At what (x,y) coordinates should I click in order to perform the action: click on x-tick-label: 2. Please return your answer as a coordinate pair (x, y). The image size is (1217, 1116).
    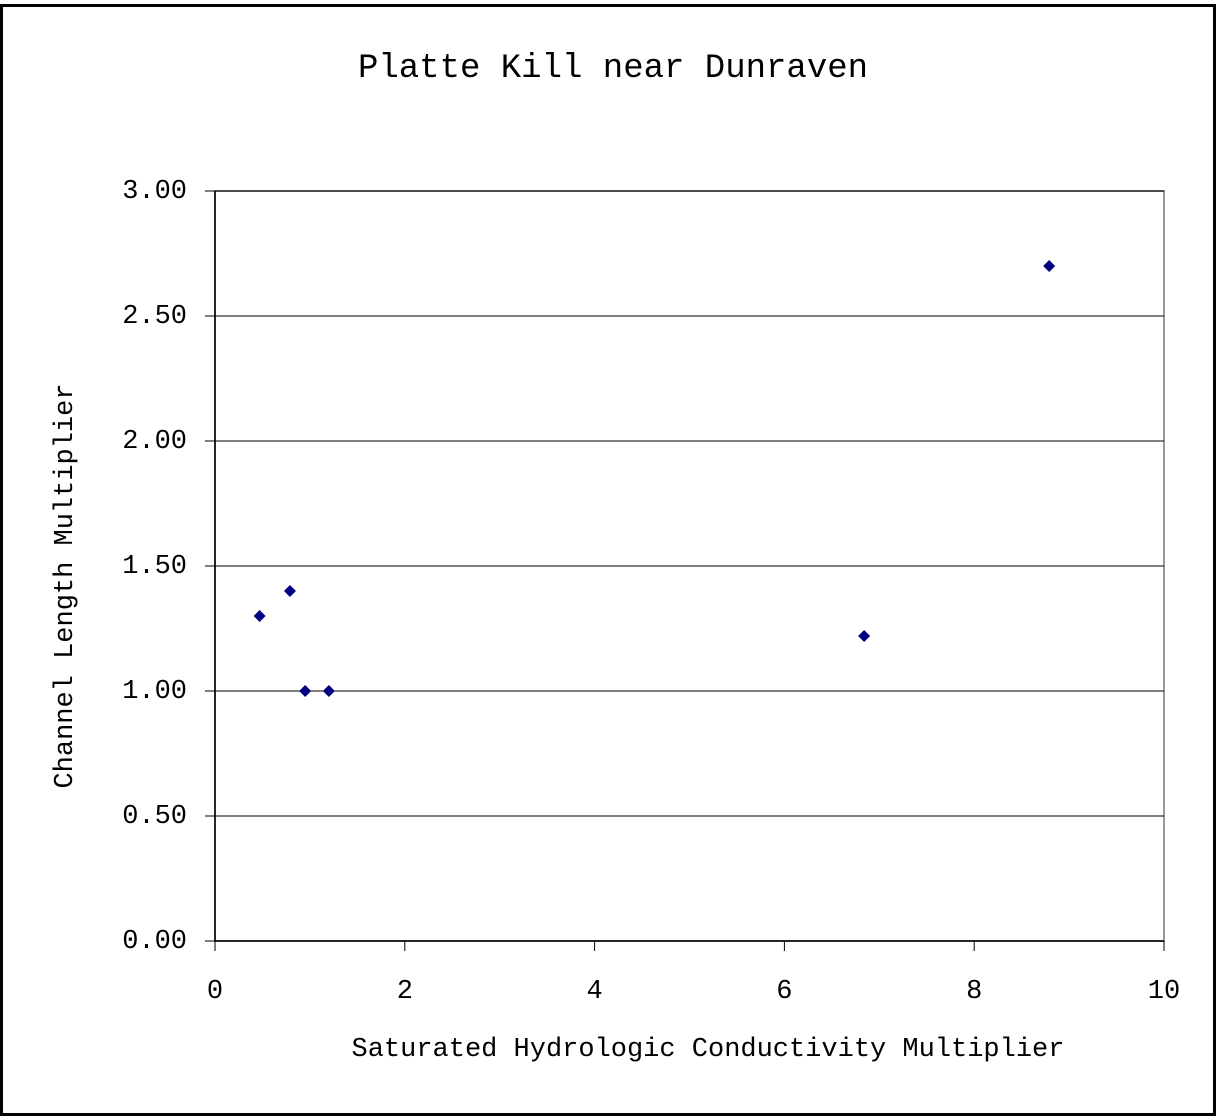
    Looking at the image, I should click on (405, 992).